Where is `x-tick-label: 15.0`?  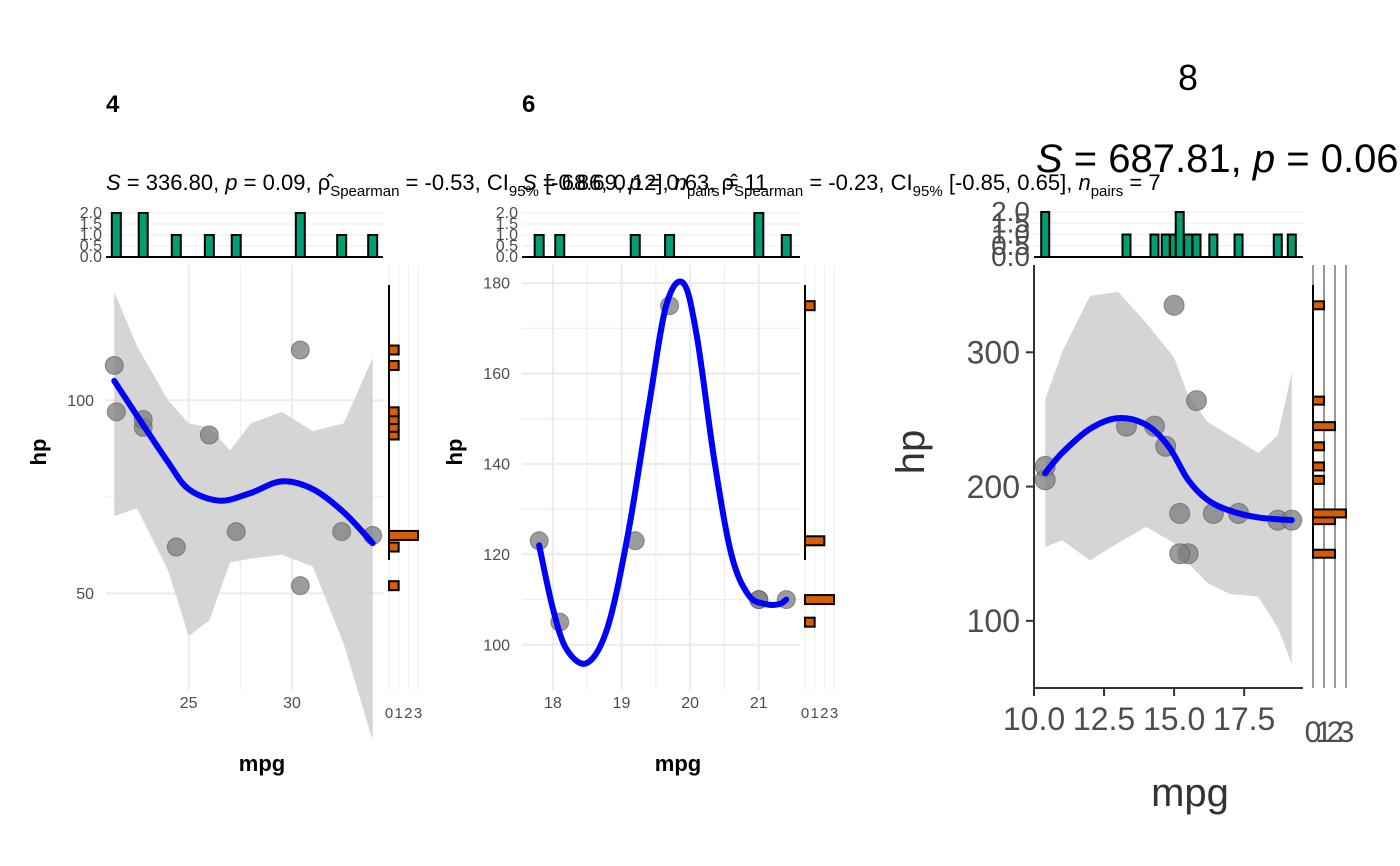
x-tick-label: 15.0 is located at coordinates (1174, 719).